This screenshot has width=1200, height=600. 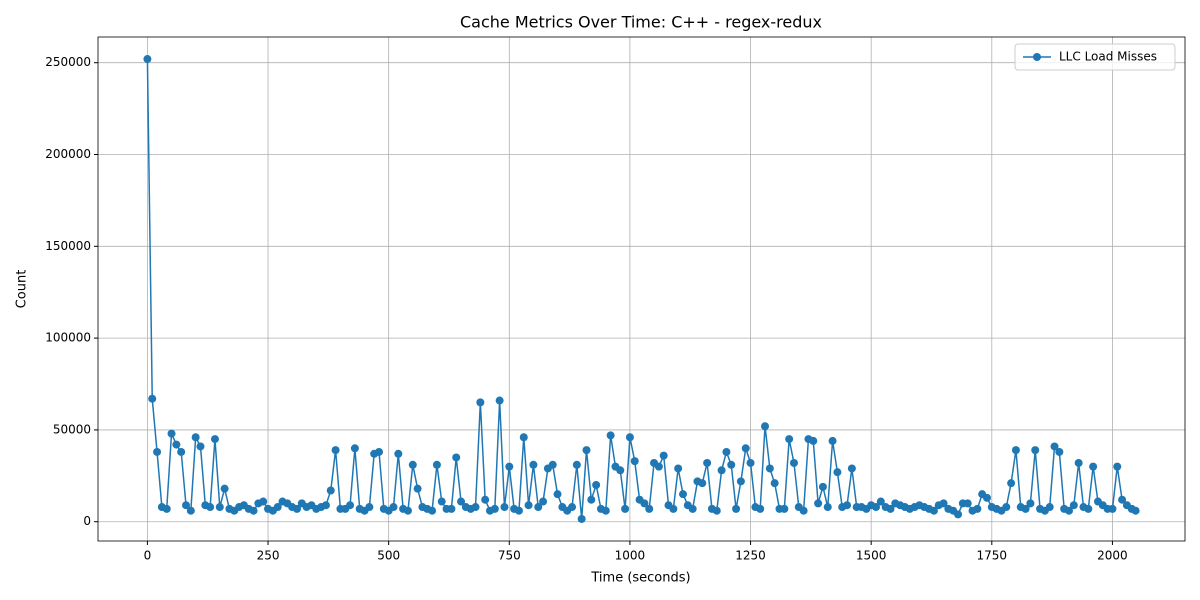 What do you see at coordinates (871, 556) in the screenshot?
I see `x-tick-label: 1500` at bounding box center [871, 556].